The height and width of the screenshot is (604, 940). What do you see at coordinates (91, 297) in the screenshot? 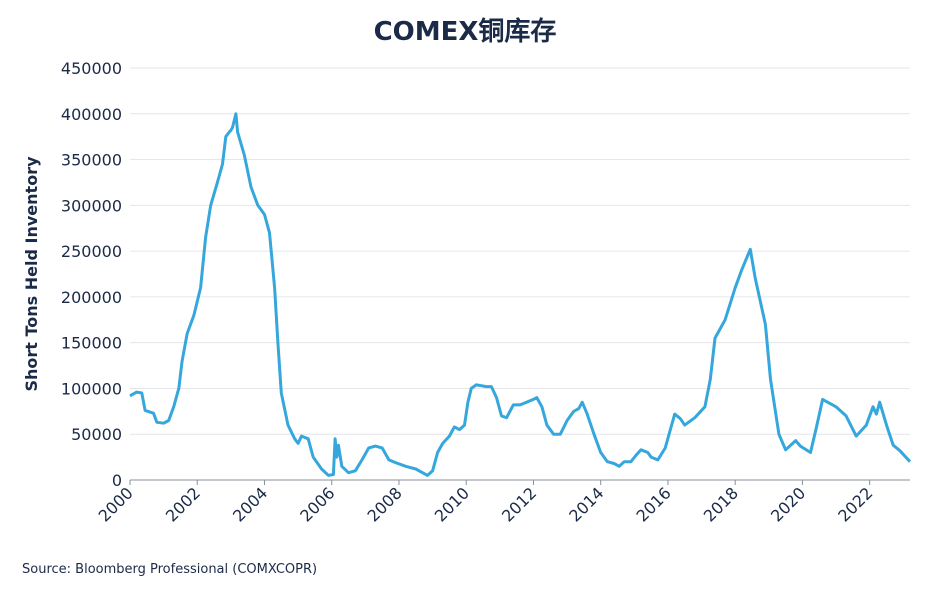
I see `y-tick-label: 200000` at bounding box center [91, 297].